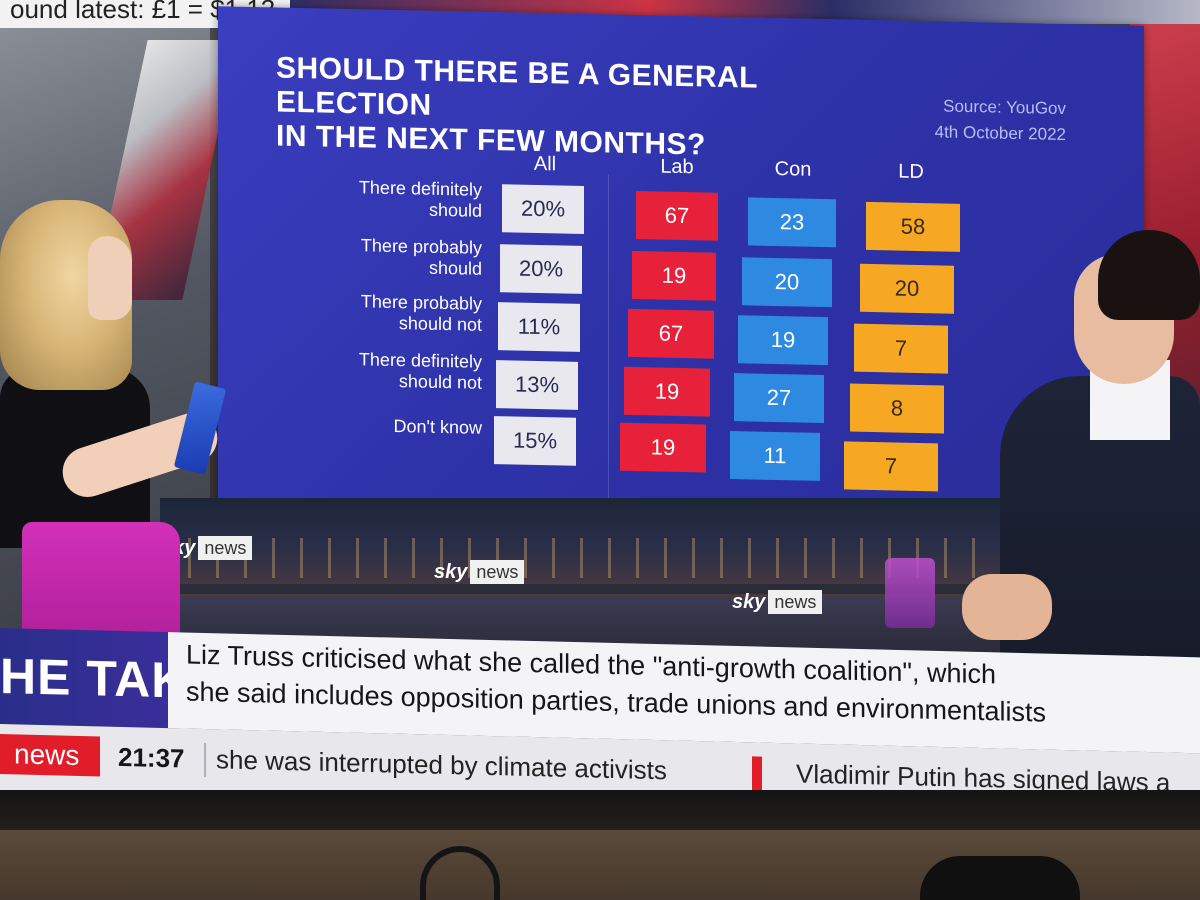  What do you see at coordinates (793, 169) in the screenshot?
I see `column-header-con: Con` at bounding box center [793, 169].